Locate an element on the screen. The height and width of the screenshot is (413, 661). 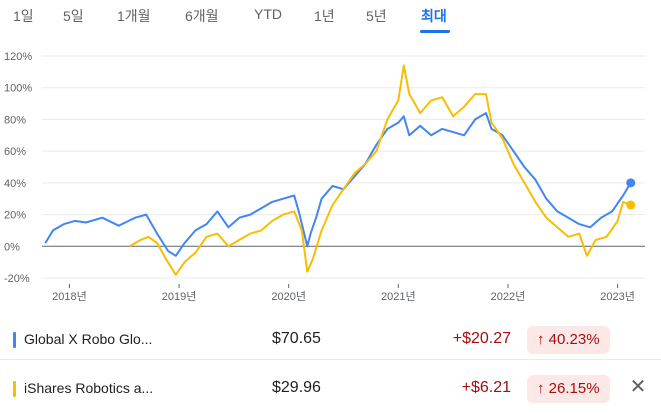
y-tick-label: 120% is located at coordinates (18, 57).